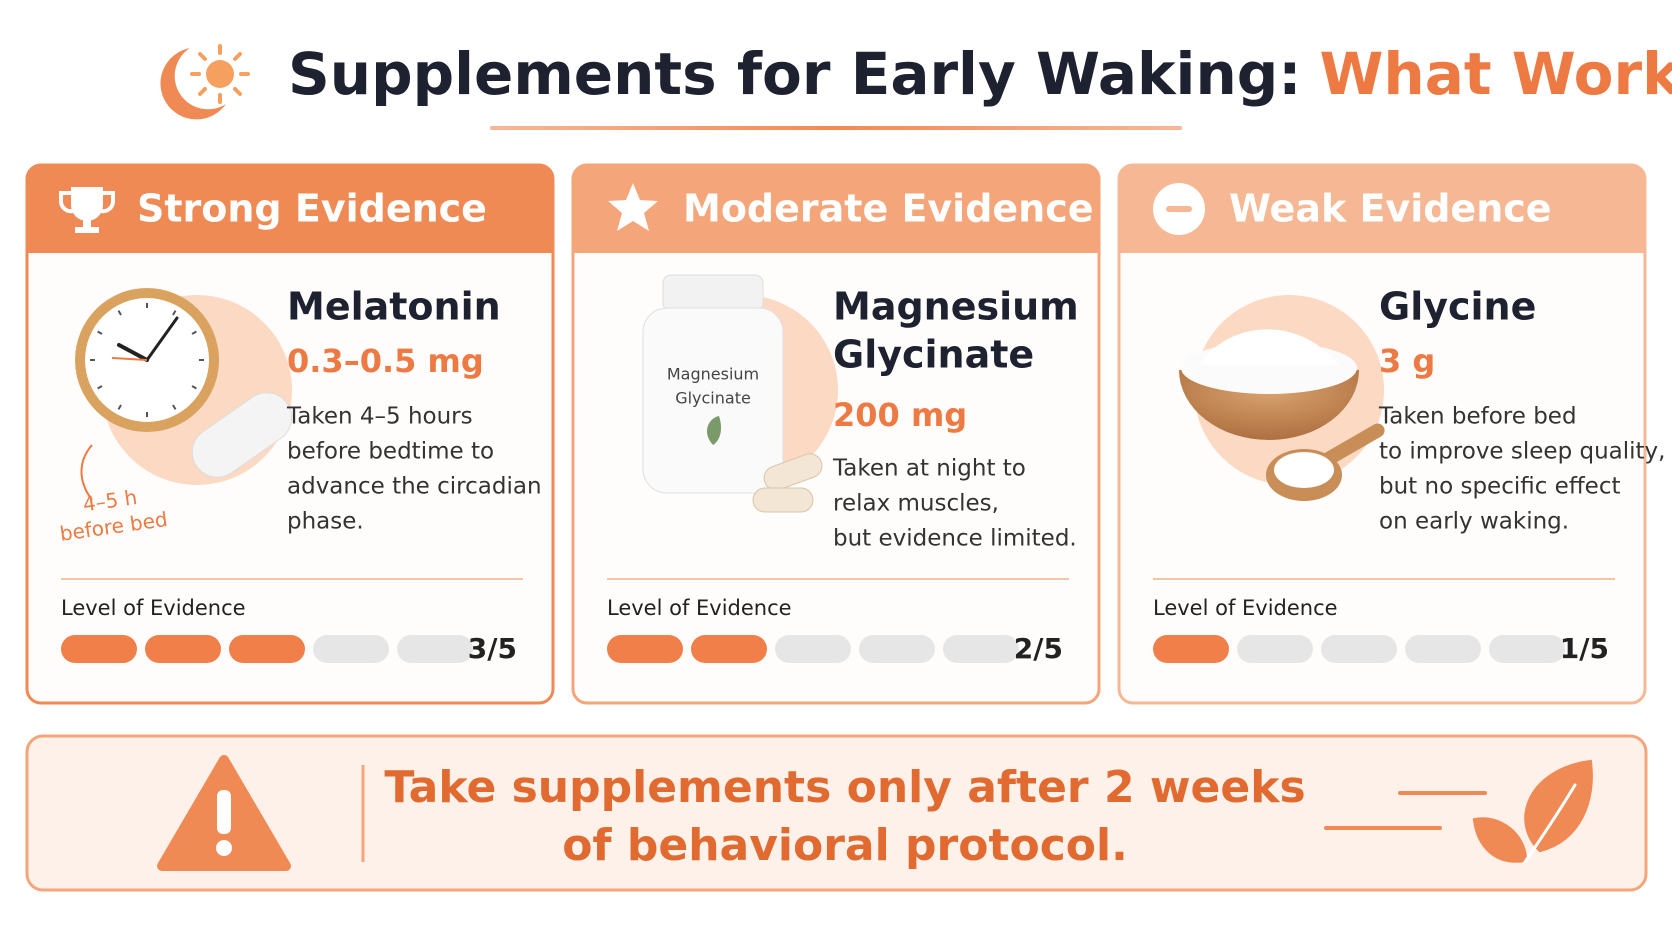  Describe the element at coordinates (1457, 307) in the screenshot. I see `supplement-name: Glycine` at that location.